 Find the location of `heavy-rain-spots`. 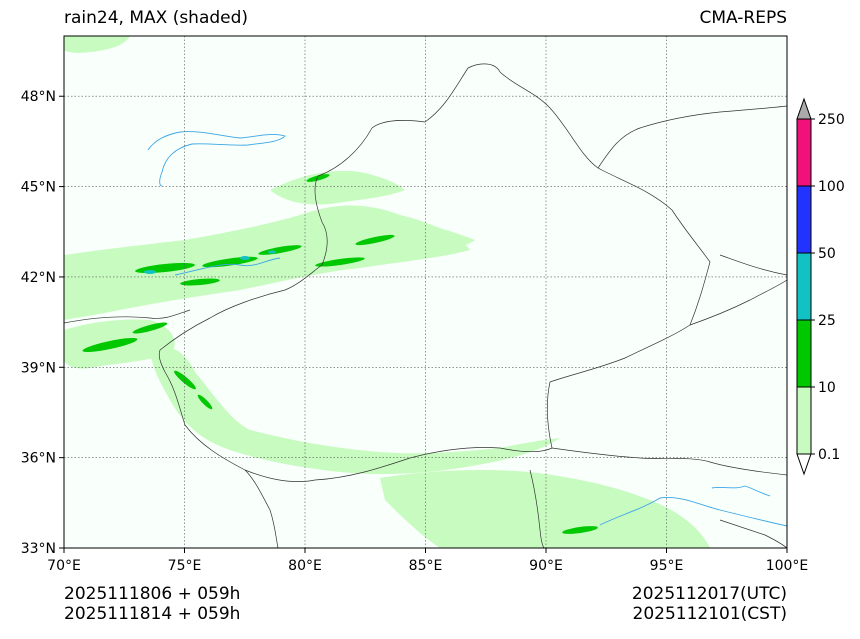

heavy-rain-spots is located at coordinates (210, 262).